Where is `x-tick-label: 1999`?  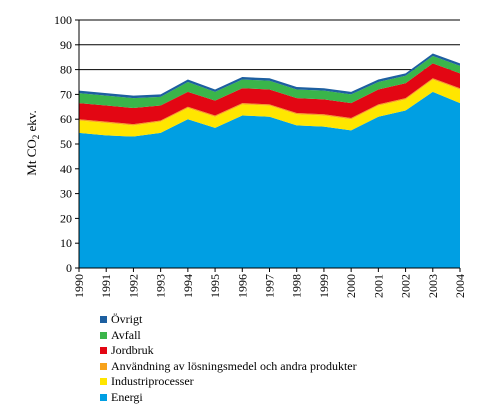
x-tick-label: 1999 is located at coordinates (324, 286).